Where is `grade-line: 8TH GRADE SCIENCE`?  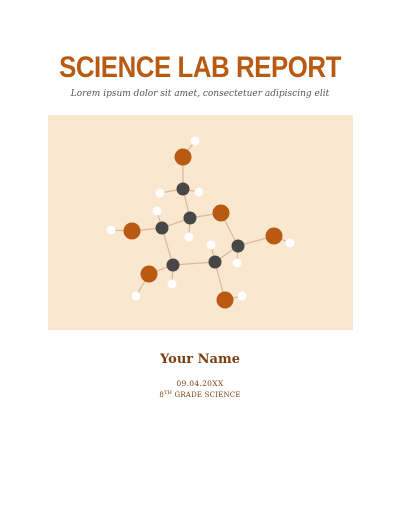
grade-line: 8TH GRADE SCIENCE is located at coordinates (200, 394).